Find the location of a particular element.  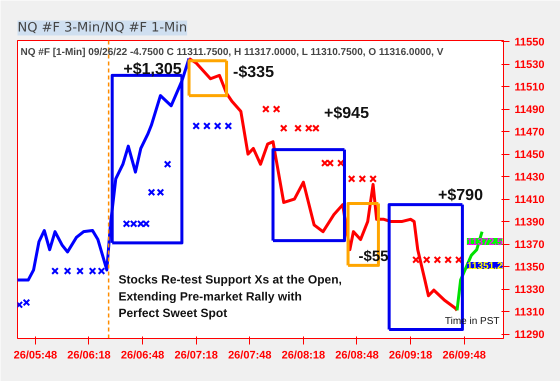

y-tick-label: 11530 is located at coordinates (529, 65).